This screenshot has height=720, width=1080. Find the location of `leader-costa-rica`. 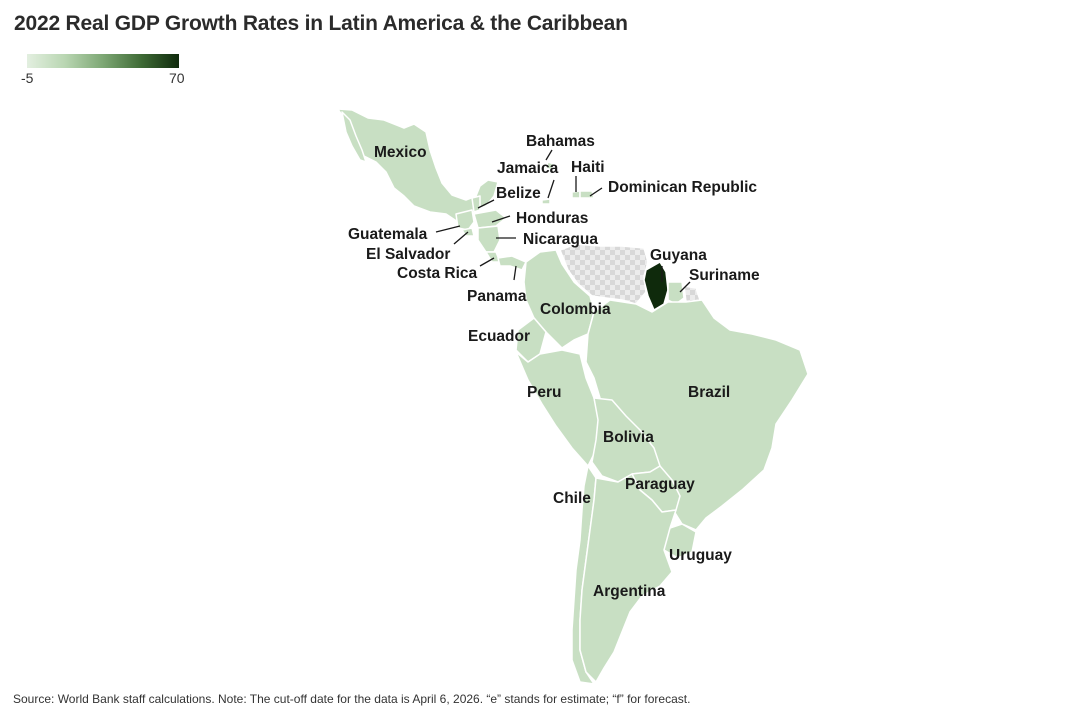

leader-costa-rica is located at coordinates (487, 262).